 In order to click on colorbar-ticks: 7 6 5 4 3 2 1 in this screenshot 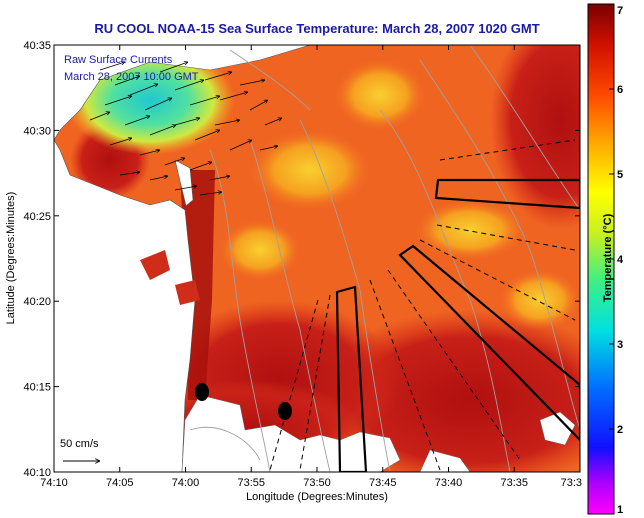, I will do `click(616, 259)`.